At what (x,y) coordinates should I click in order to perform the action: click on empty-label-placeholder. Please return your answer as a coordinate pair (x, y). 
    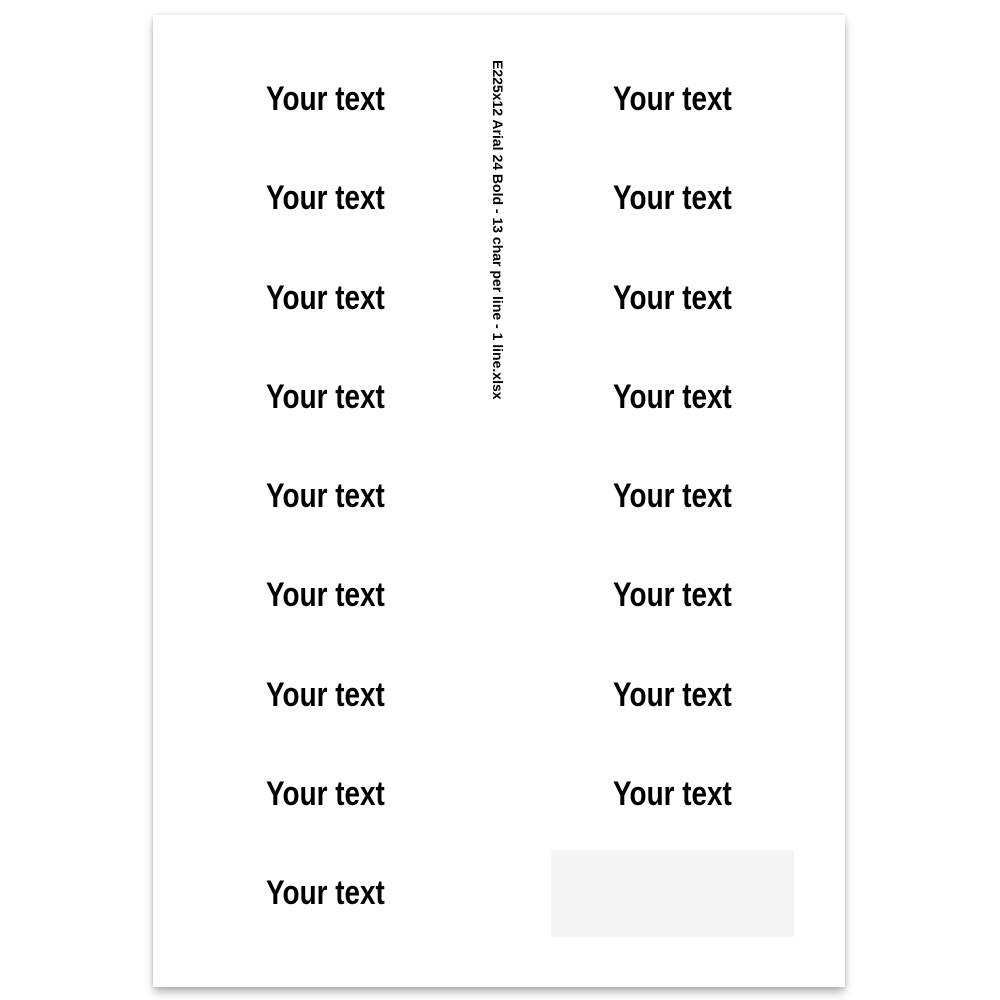
    Looking at the image, I should click on (672, 894).